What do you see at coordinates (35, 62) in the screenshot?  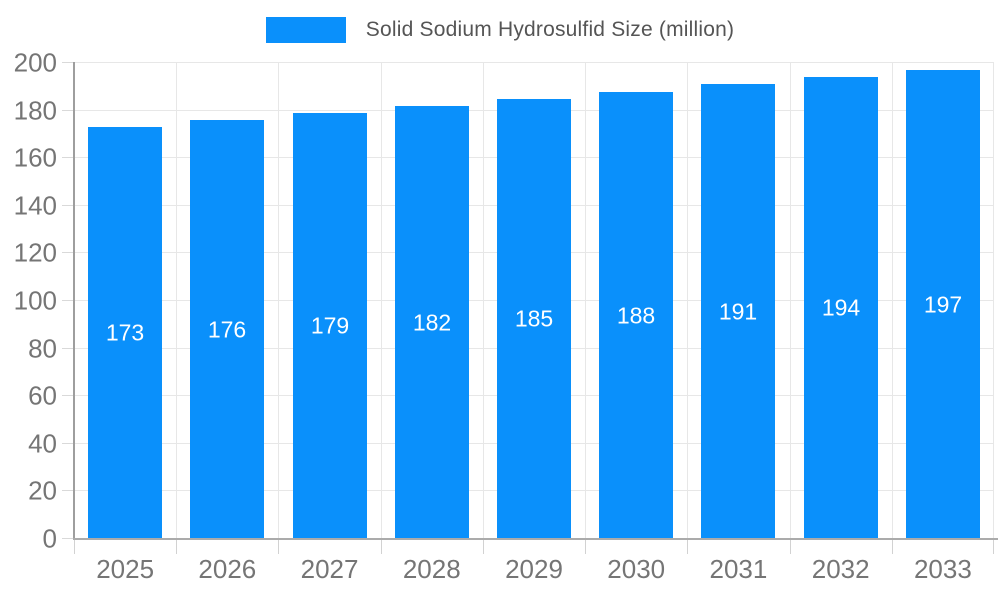 I see `y-tick-label: 200` at bounding box center [35, 62].